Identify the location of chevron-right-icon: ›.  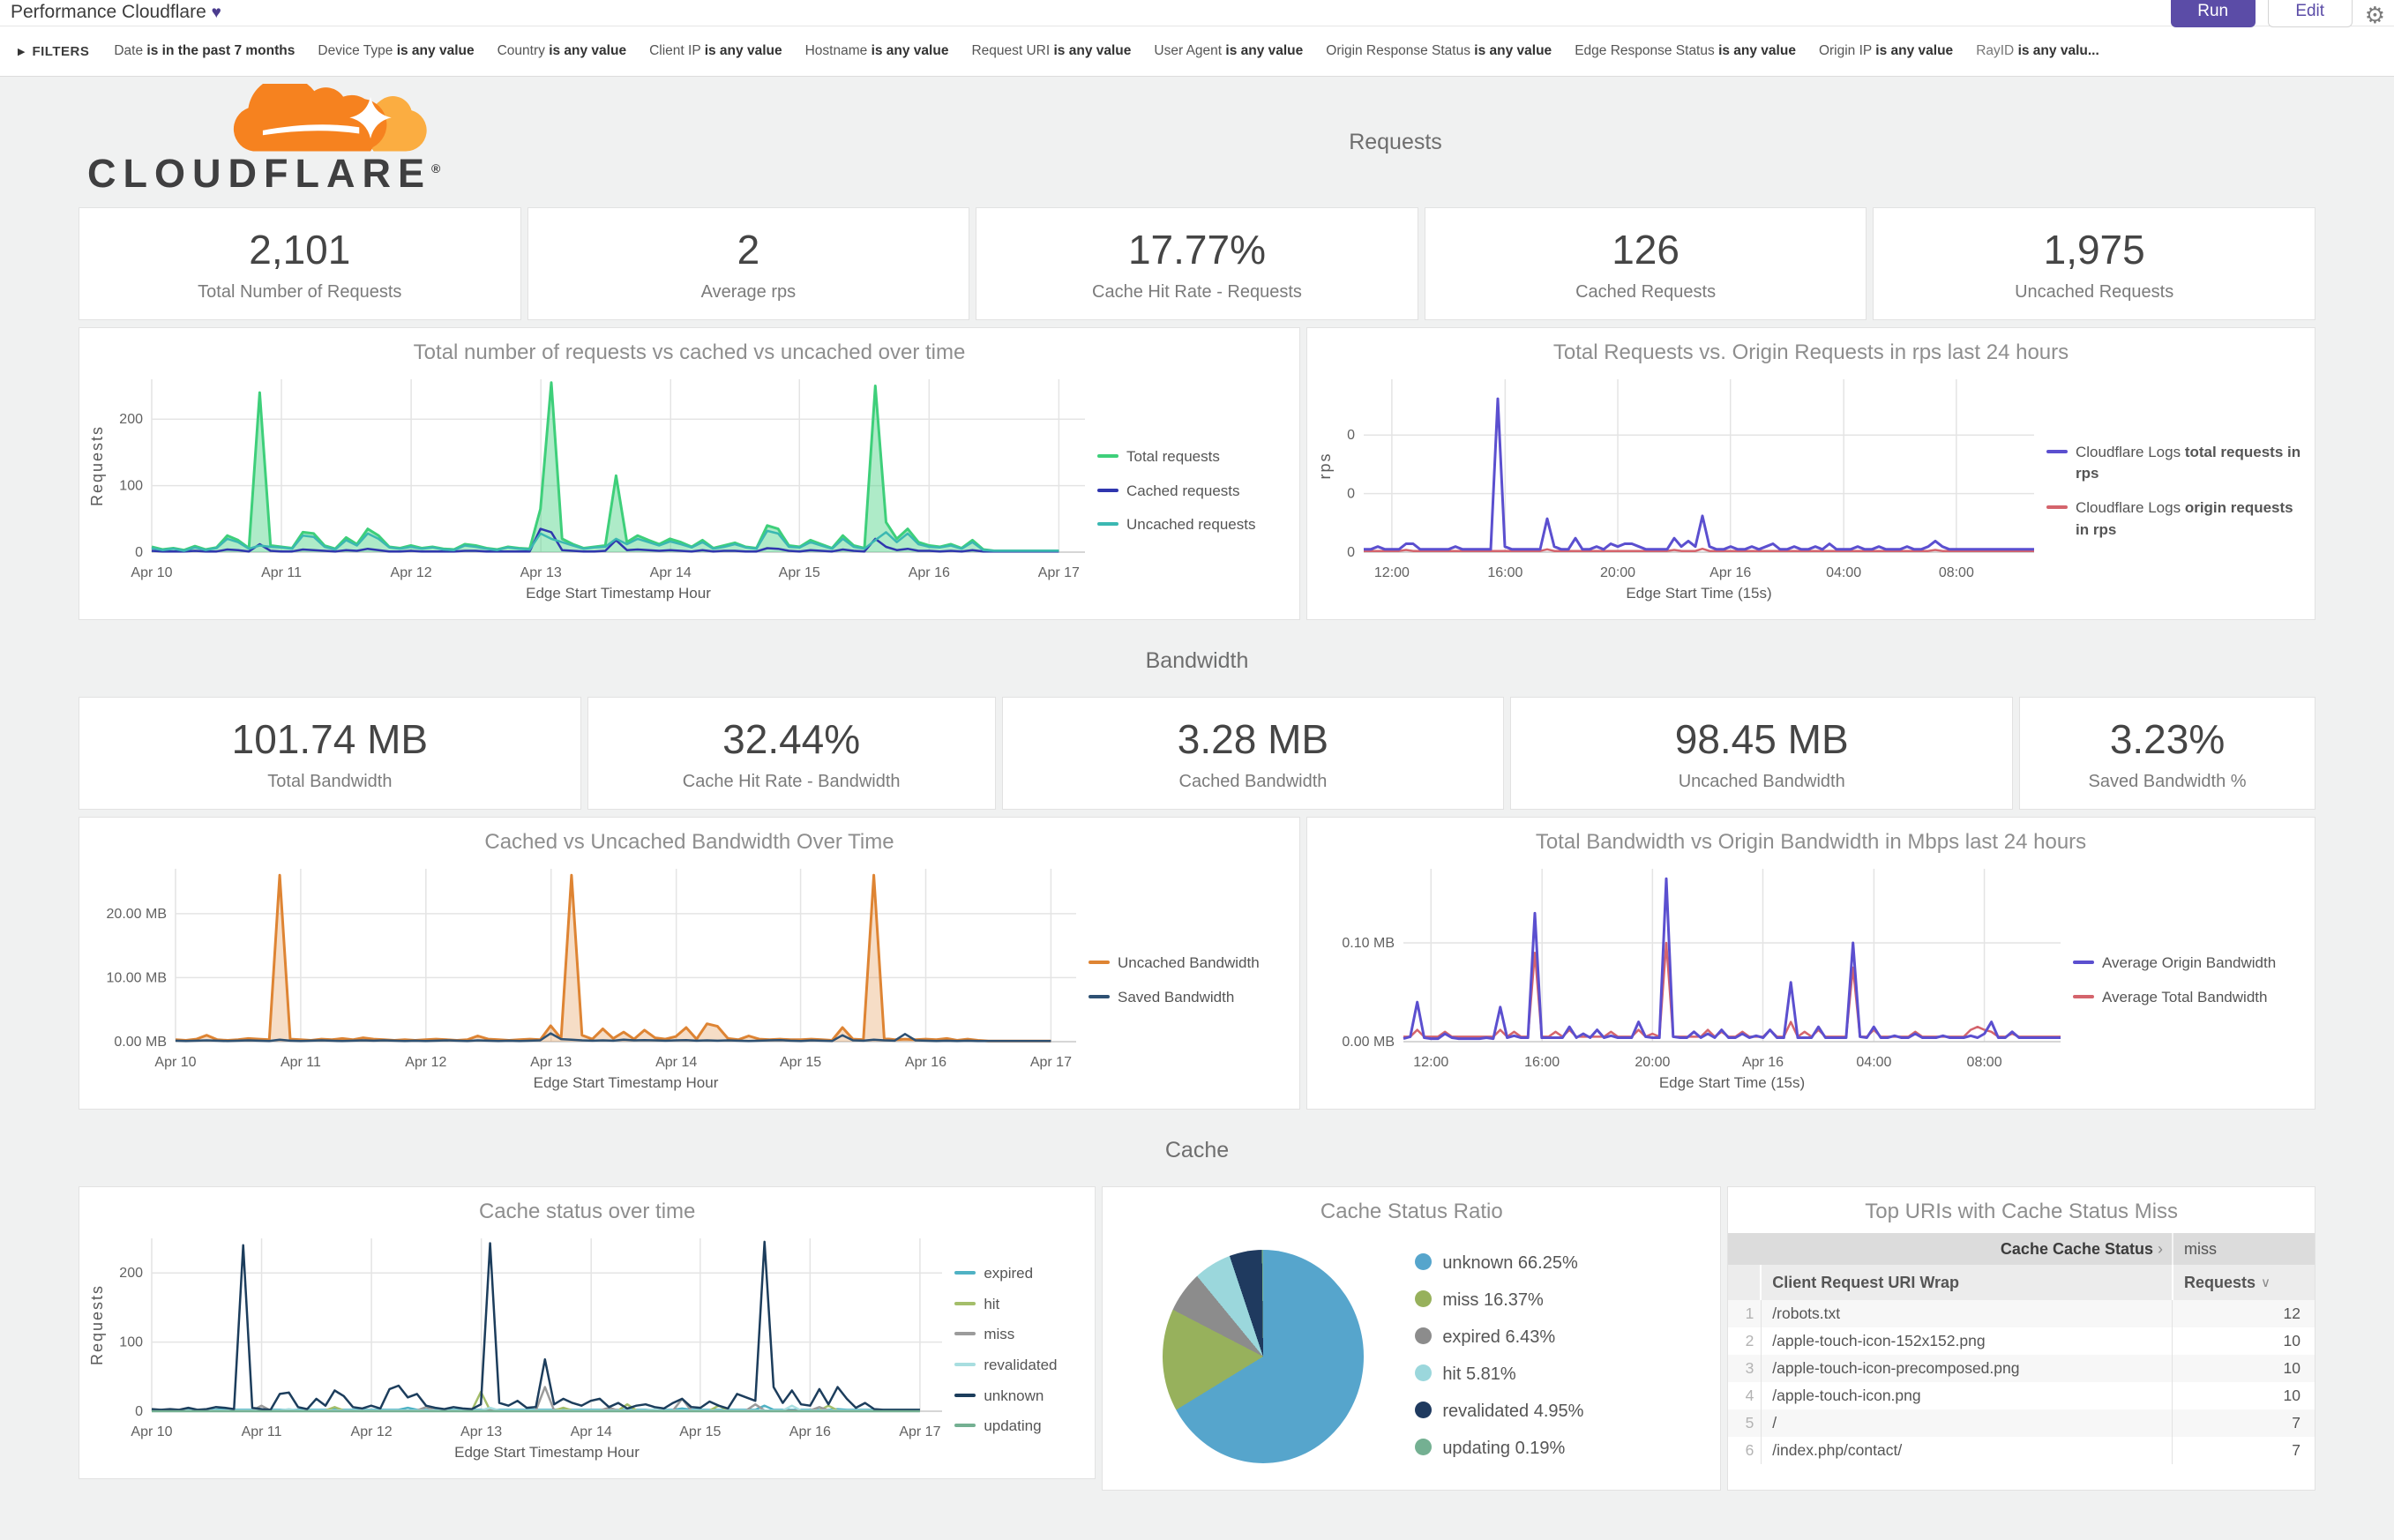
(2161, 1248).